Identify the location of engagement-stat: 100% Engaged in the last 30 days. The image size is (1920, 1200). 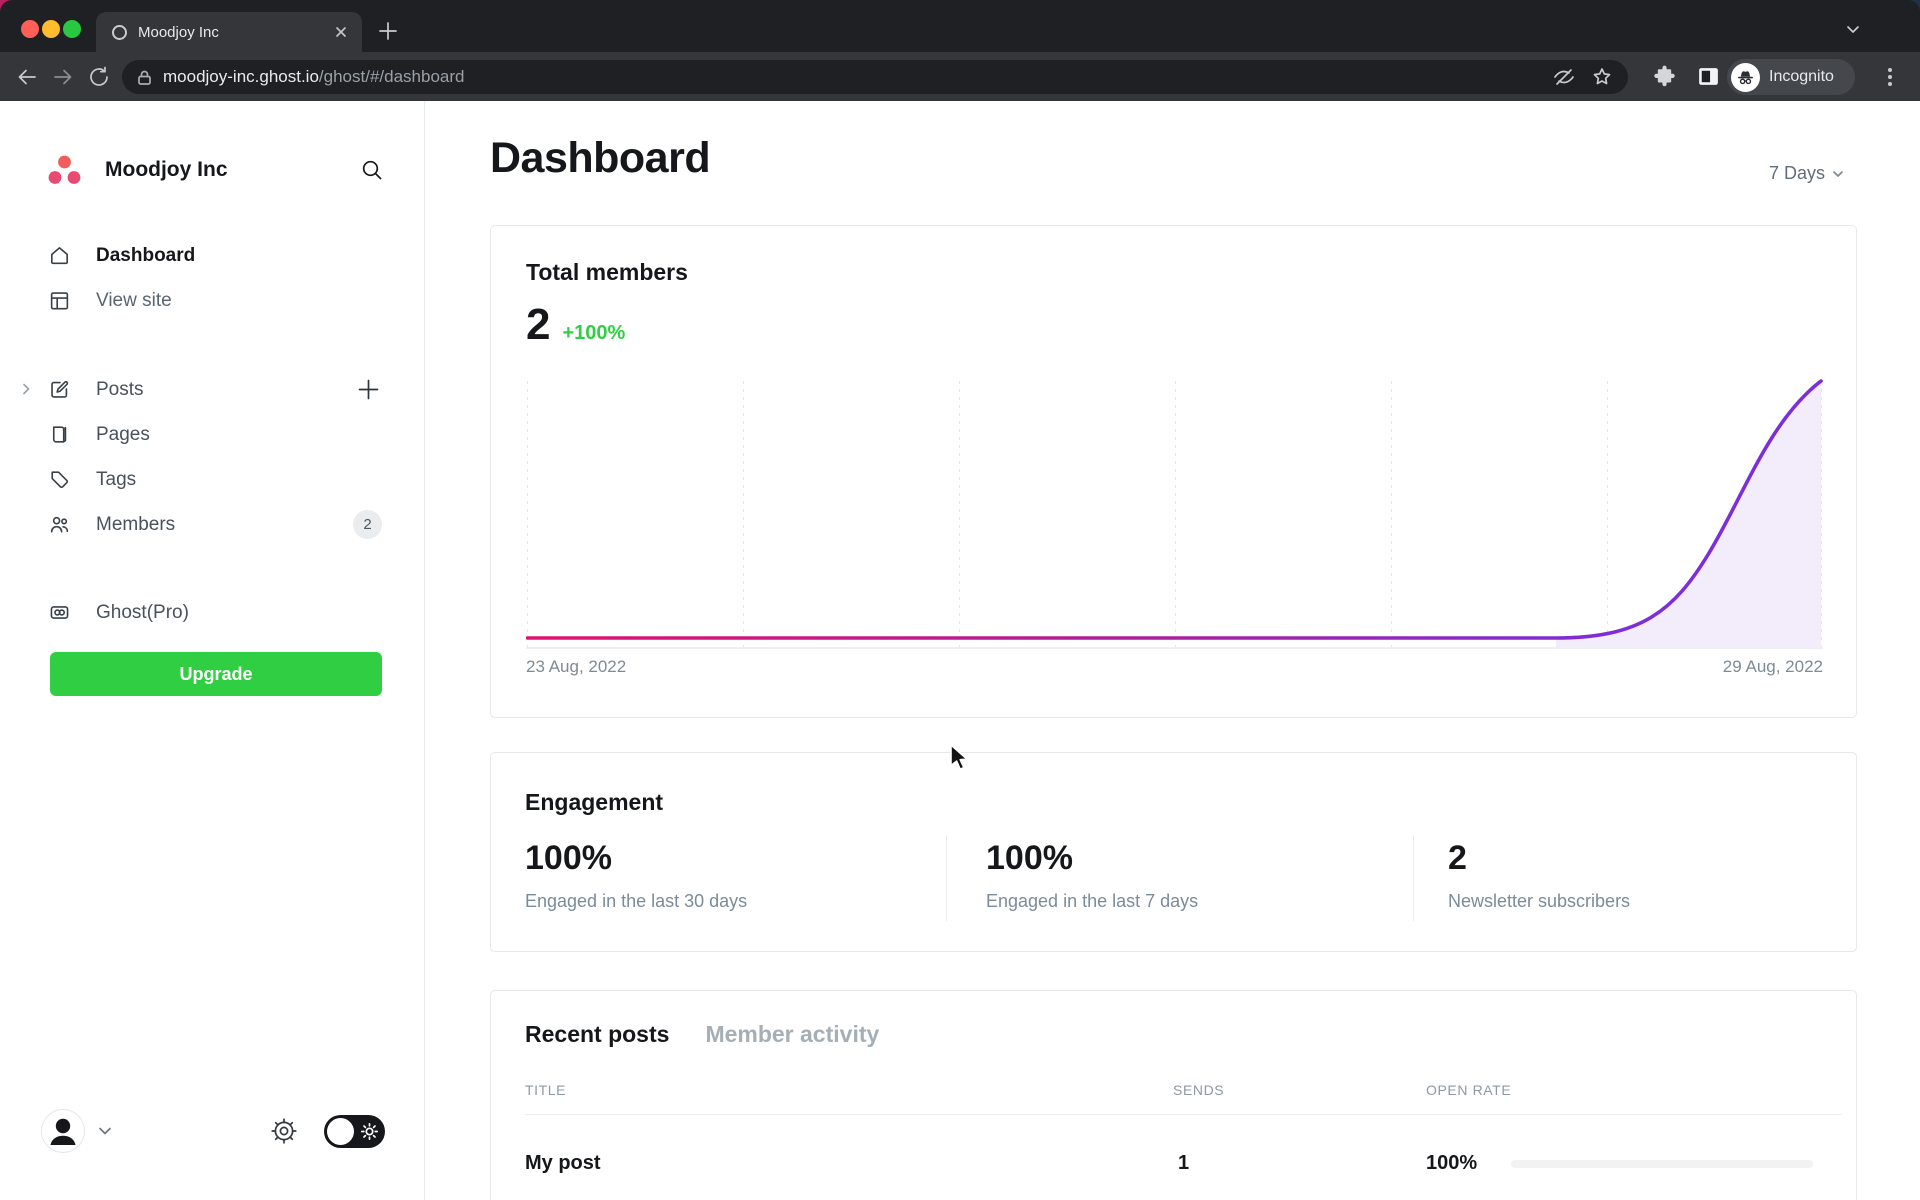
(636, 875).